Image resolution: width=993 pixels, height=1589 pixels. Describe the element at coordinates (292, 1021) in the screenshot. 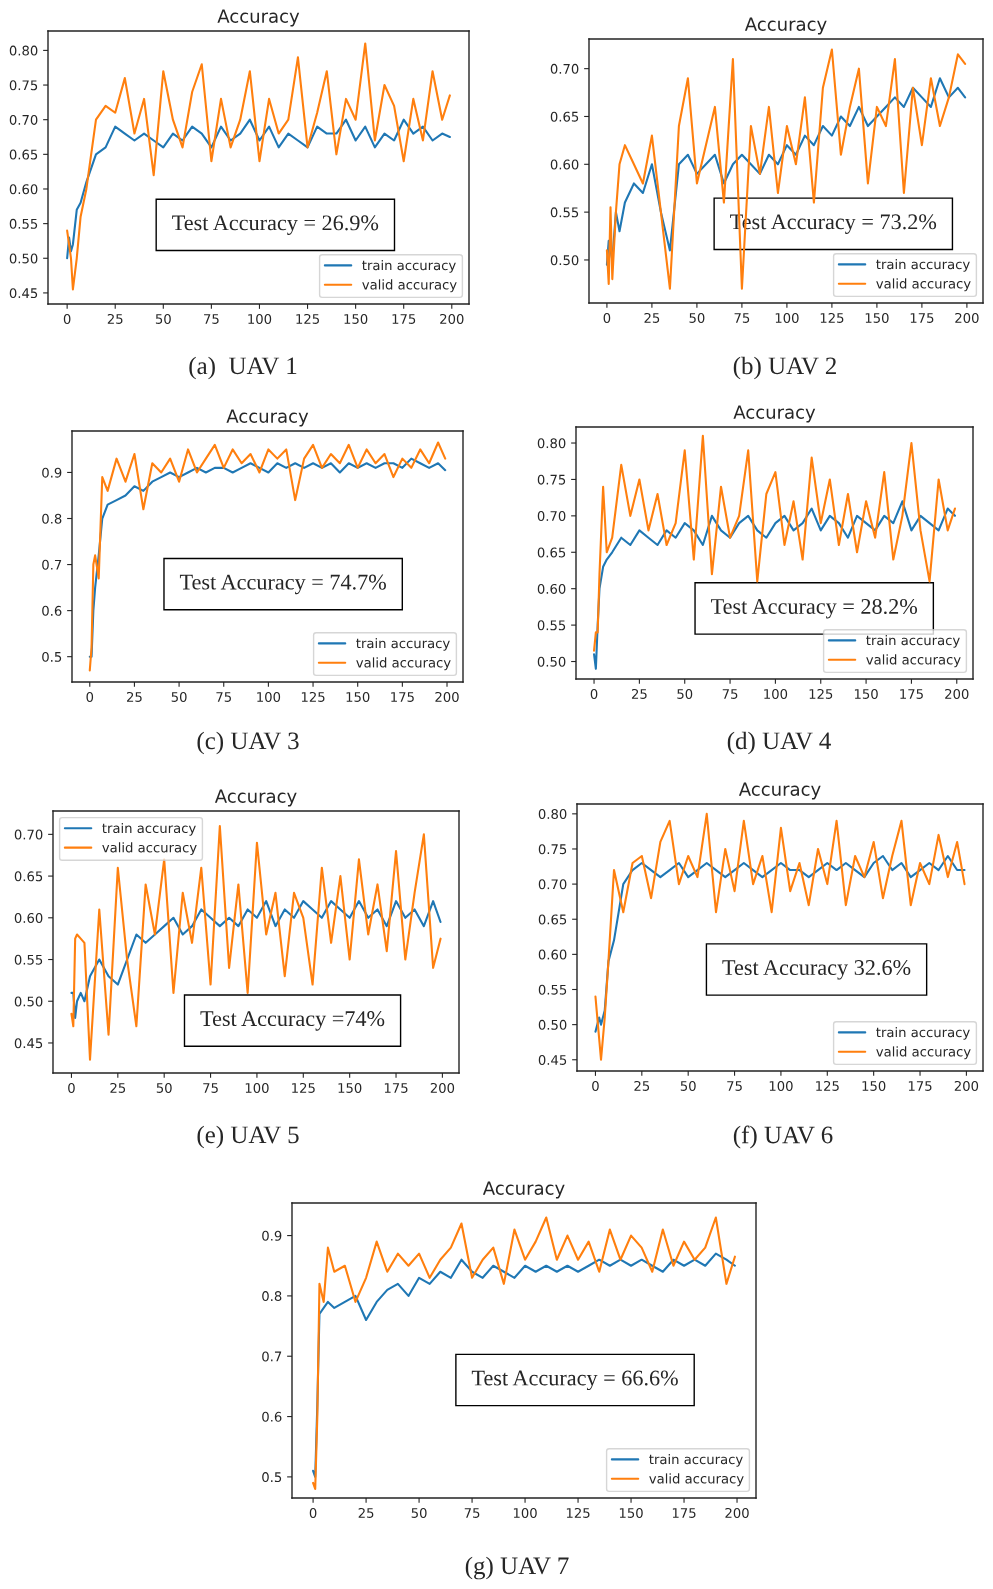

I see `annotation: Test Accuracy =74%` at that location.